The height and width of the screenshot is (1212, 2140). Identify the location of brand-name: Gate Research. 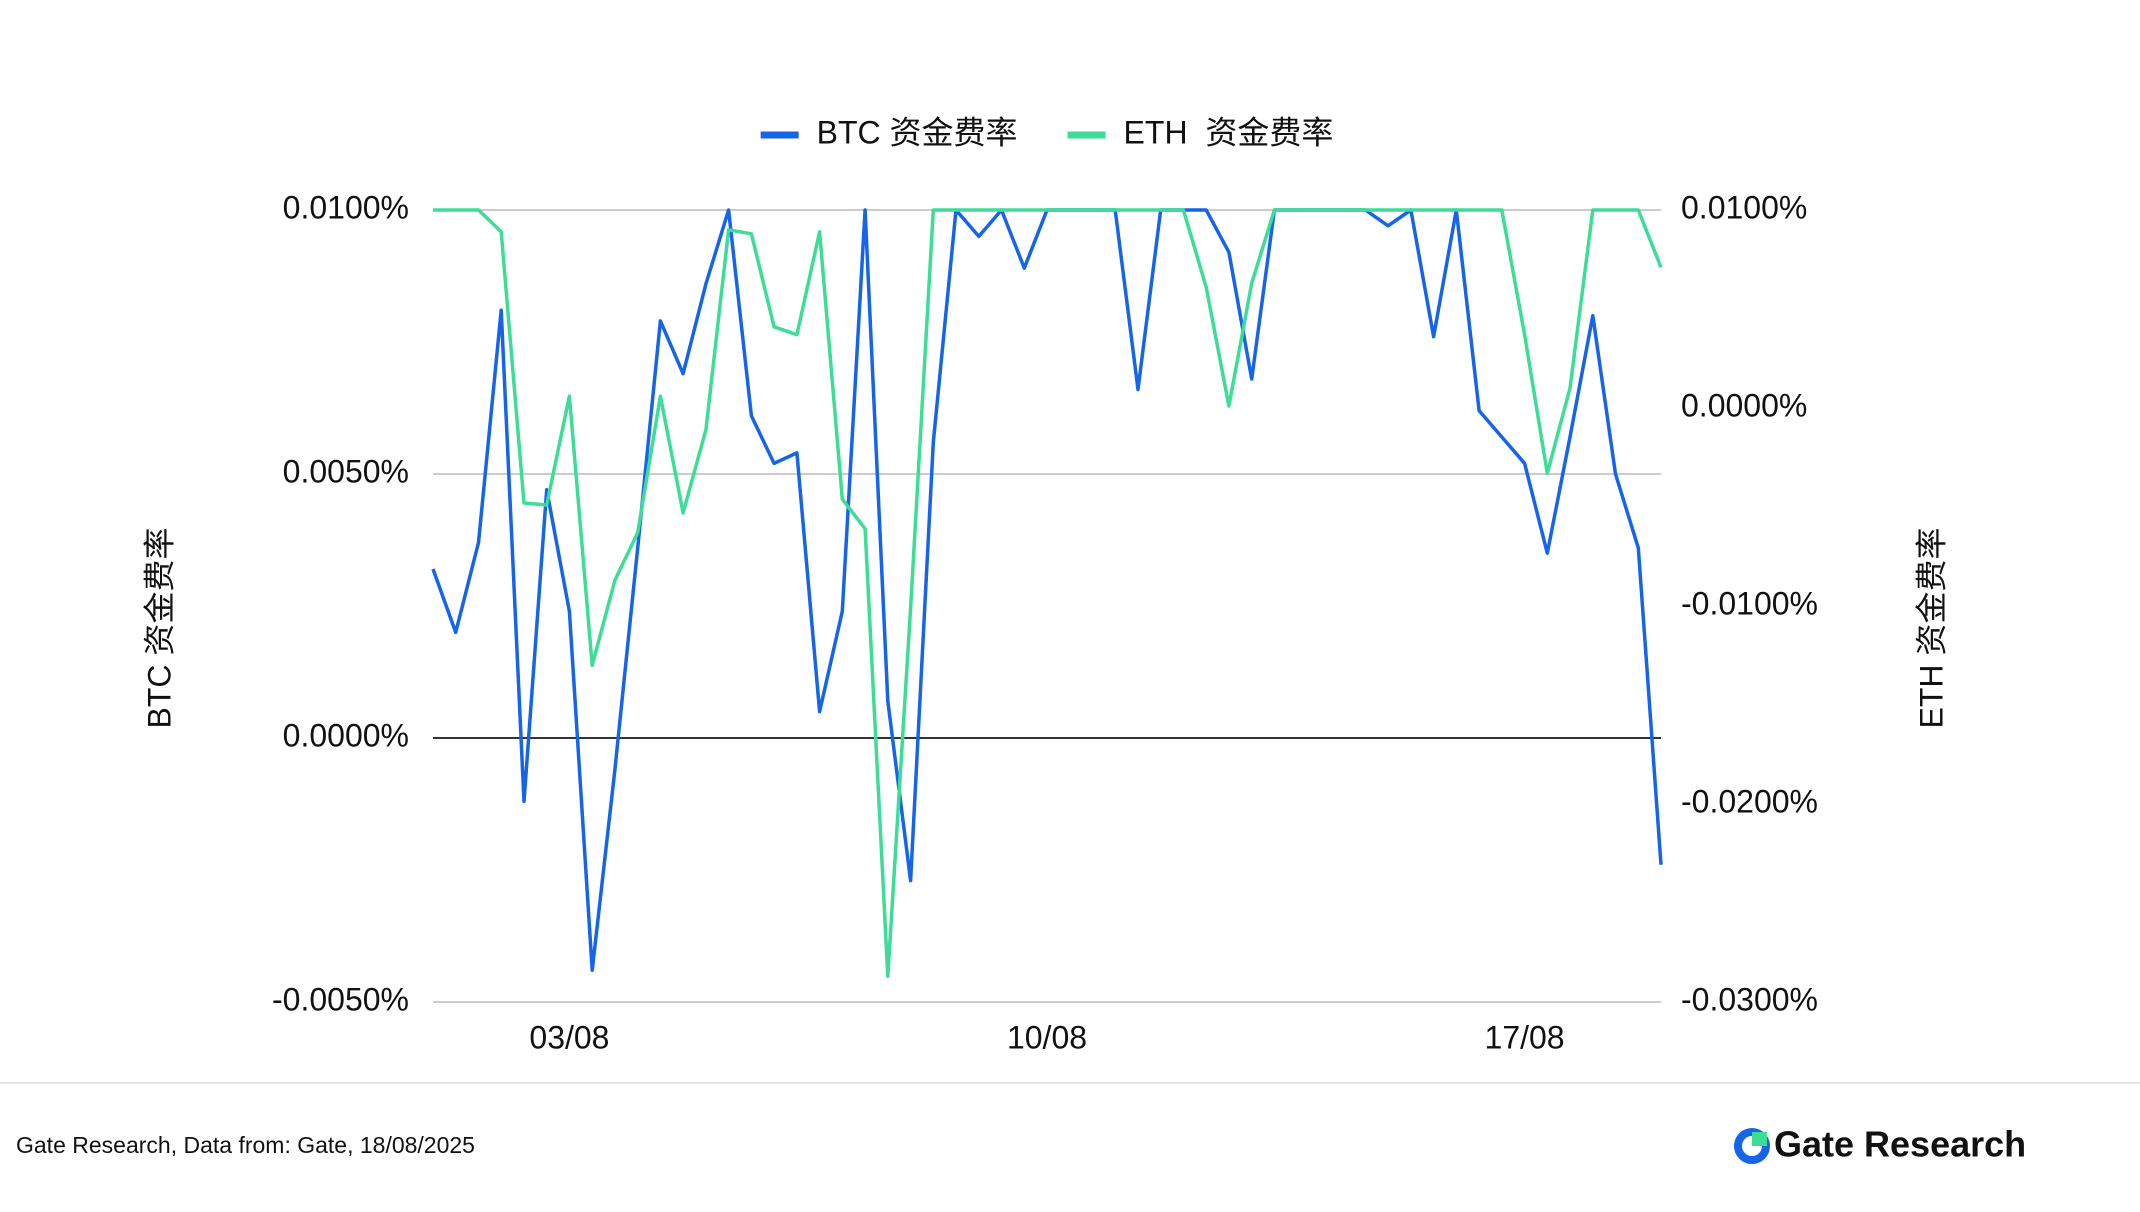
(1900, 1144).